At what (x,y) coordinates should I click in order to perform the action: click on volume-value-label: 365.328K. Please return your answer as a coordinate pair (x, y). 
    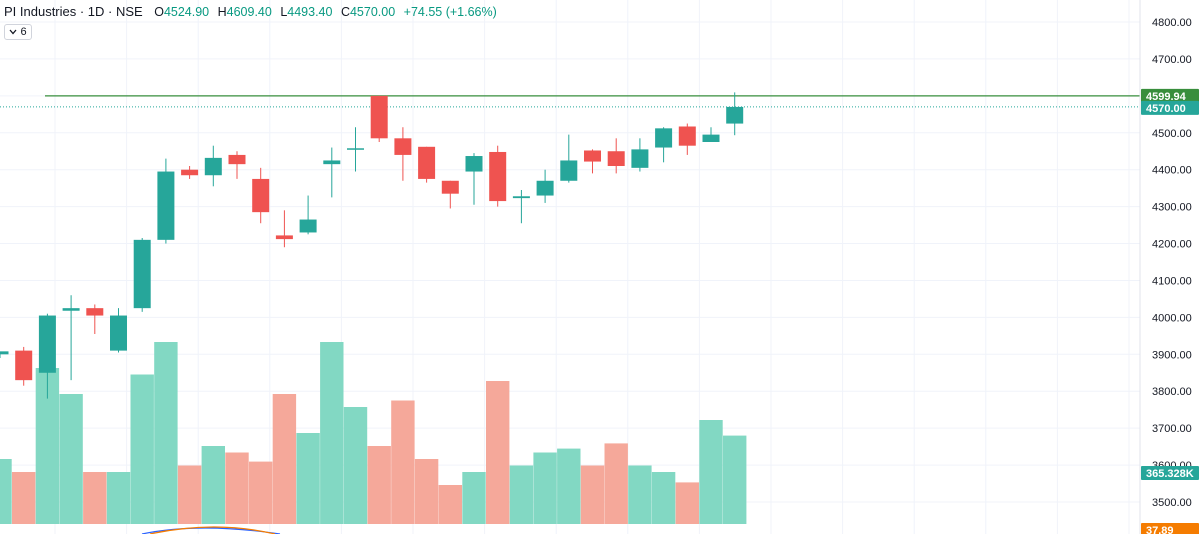
    Looking at the image, I should click on (1170, 473).